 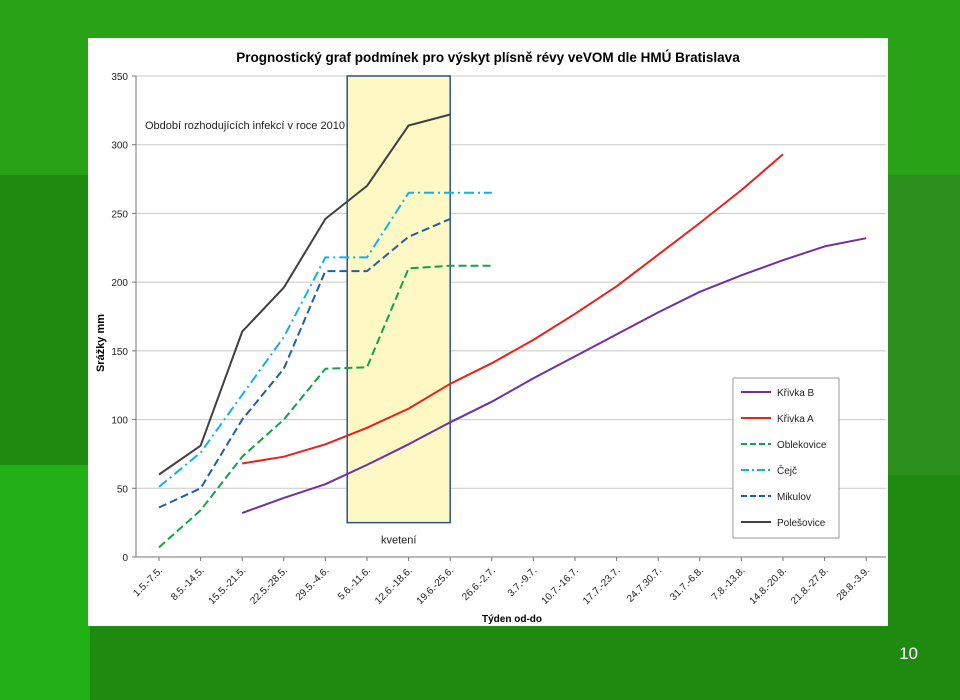 What do you see at coordinates (436, 586) in the screenshot?
I see `x-tick-label: 19.6.-25.6.` at bounding box center [436, 586].